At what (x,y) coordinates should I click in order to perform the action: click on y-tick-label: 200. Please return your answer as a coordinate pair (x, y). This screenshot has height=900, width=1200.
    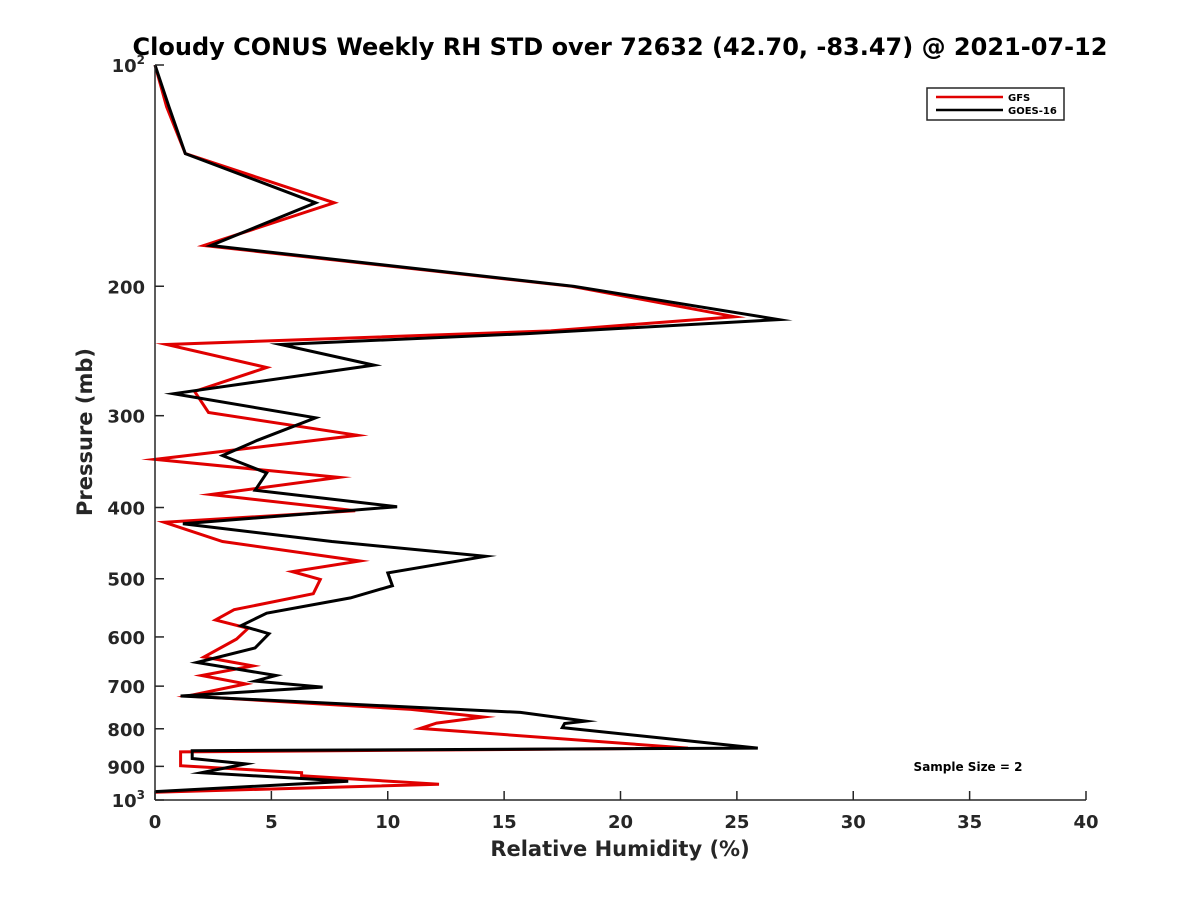
    Looking at the image, I should click on (126, 287).